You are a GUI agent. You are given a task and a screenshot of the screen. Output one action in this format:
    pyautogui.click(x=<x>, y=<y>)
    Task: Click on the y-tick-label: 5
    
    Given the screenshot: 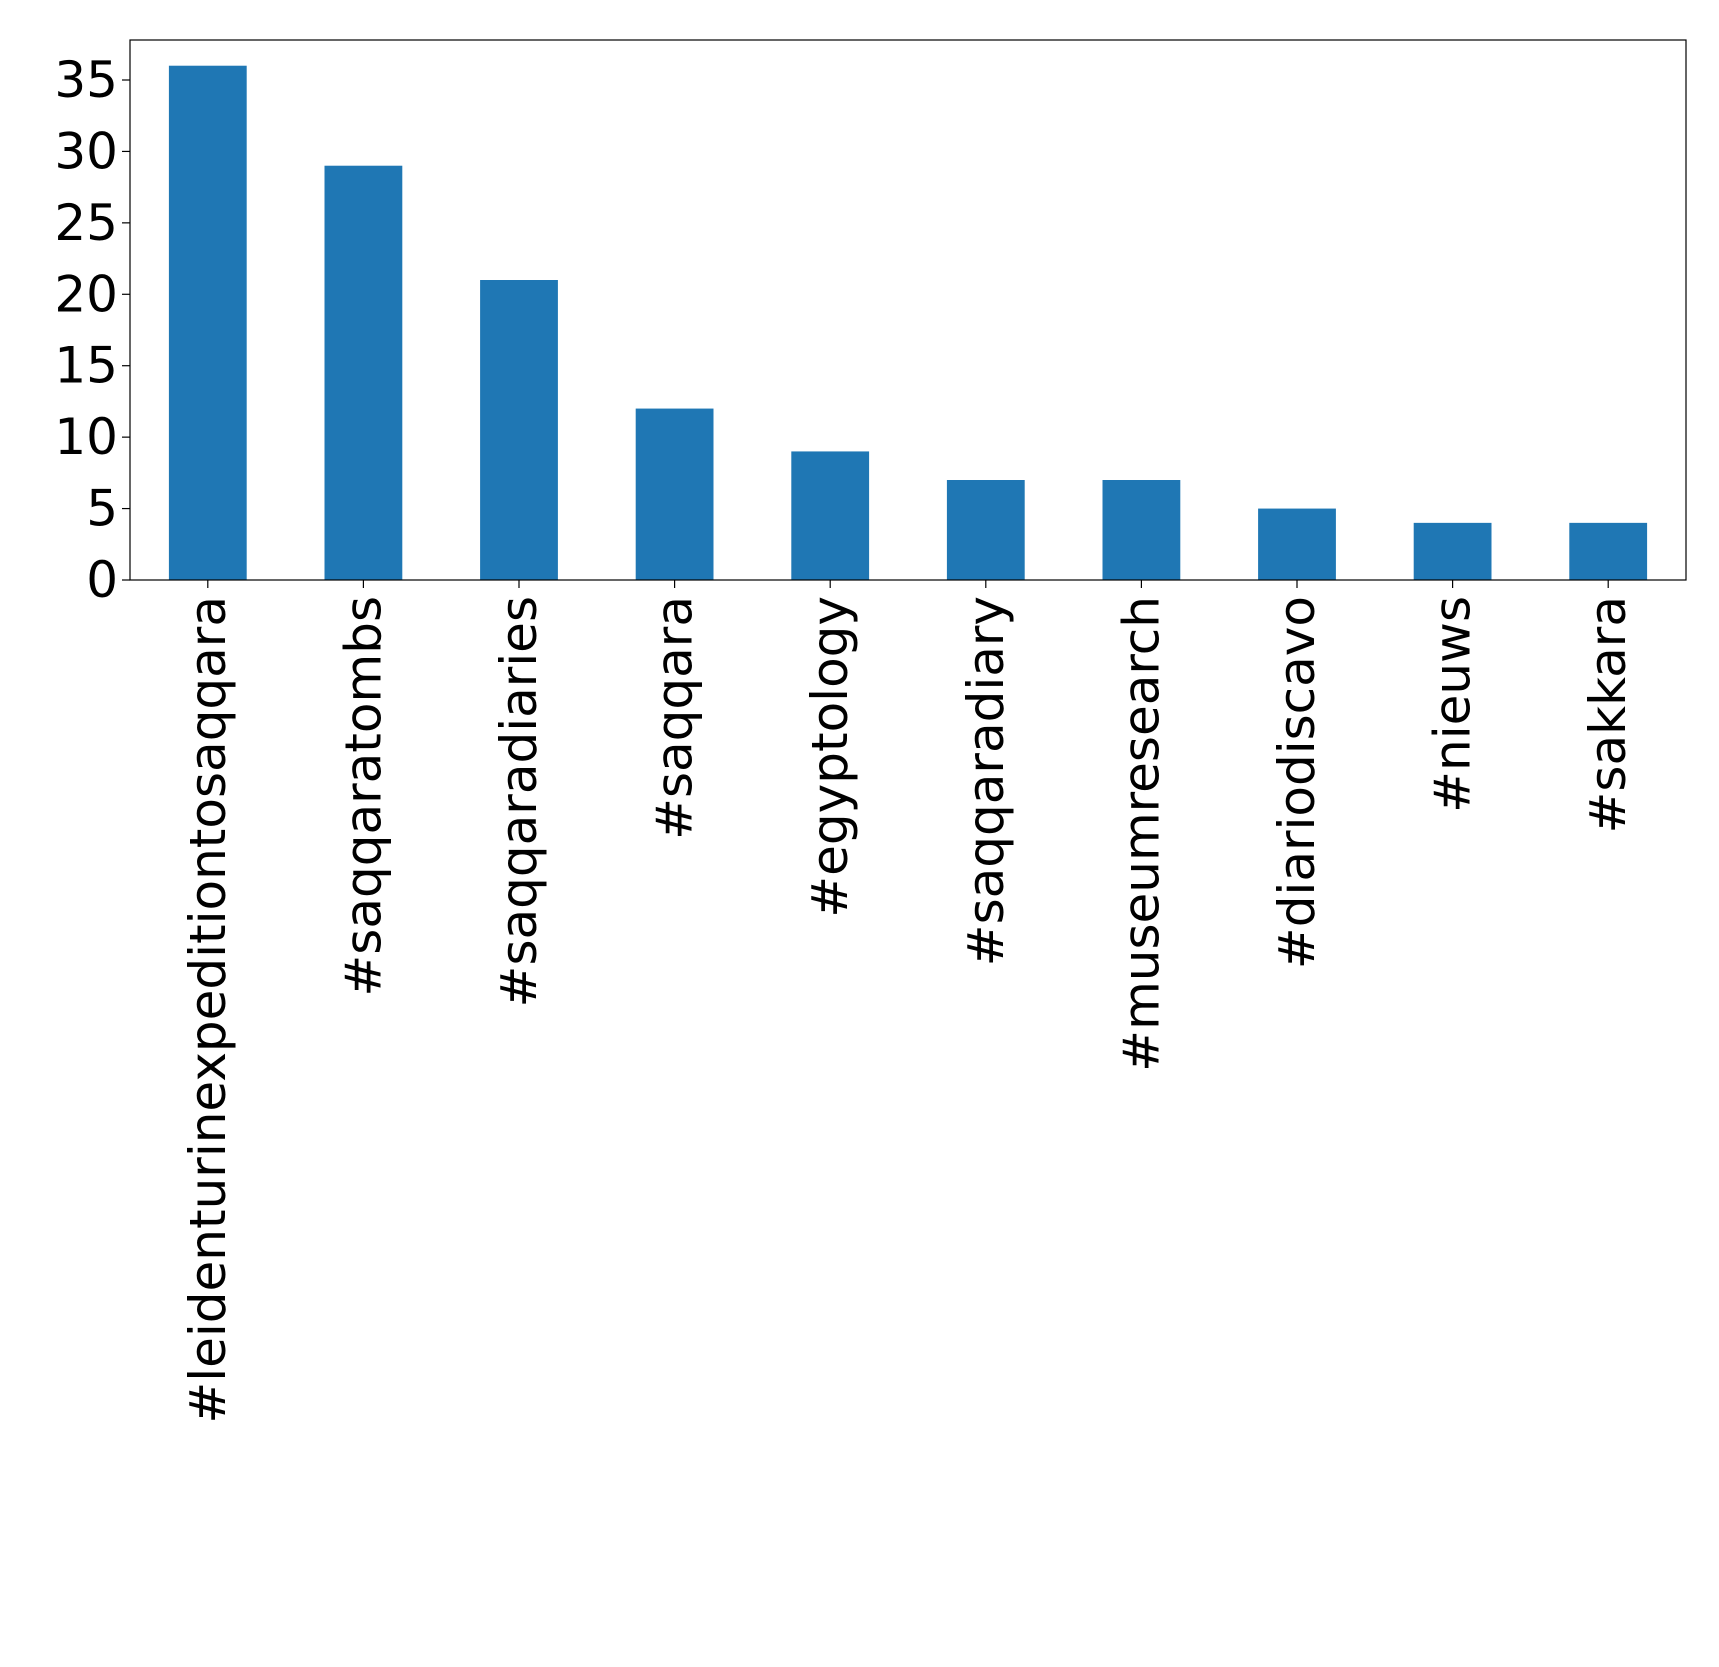 What is the action you would take?
    pyautogui.click(x=102, y=509)
    